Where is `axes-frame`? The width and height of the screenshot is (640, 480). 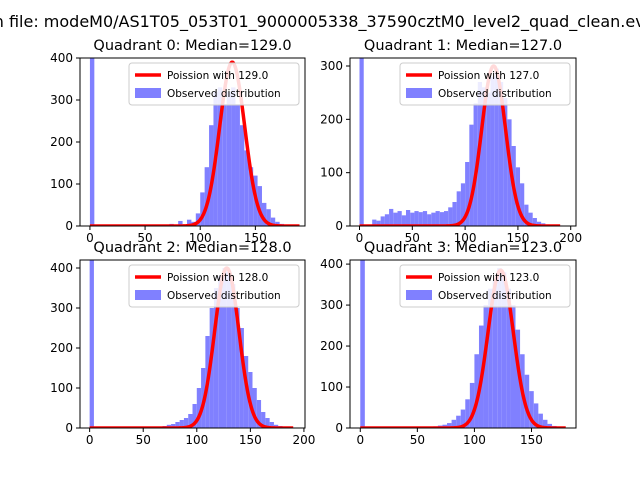 axes-frame is located at coordinates (192, 344).